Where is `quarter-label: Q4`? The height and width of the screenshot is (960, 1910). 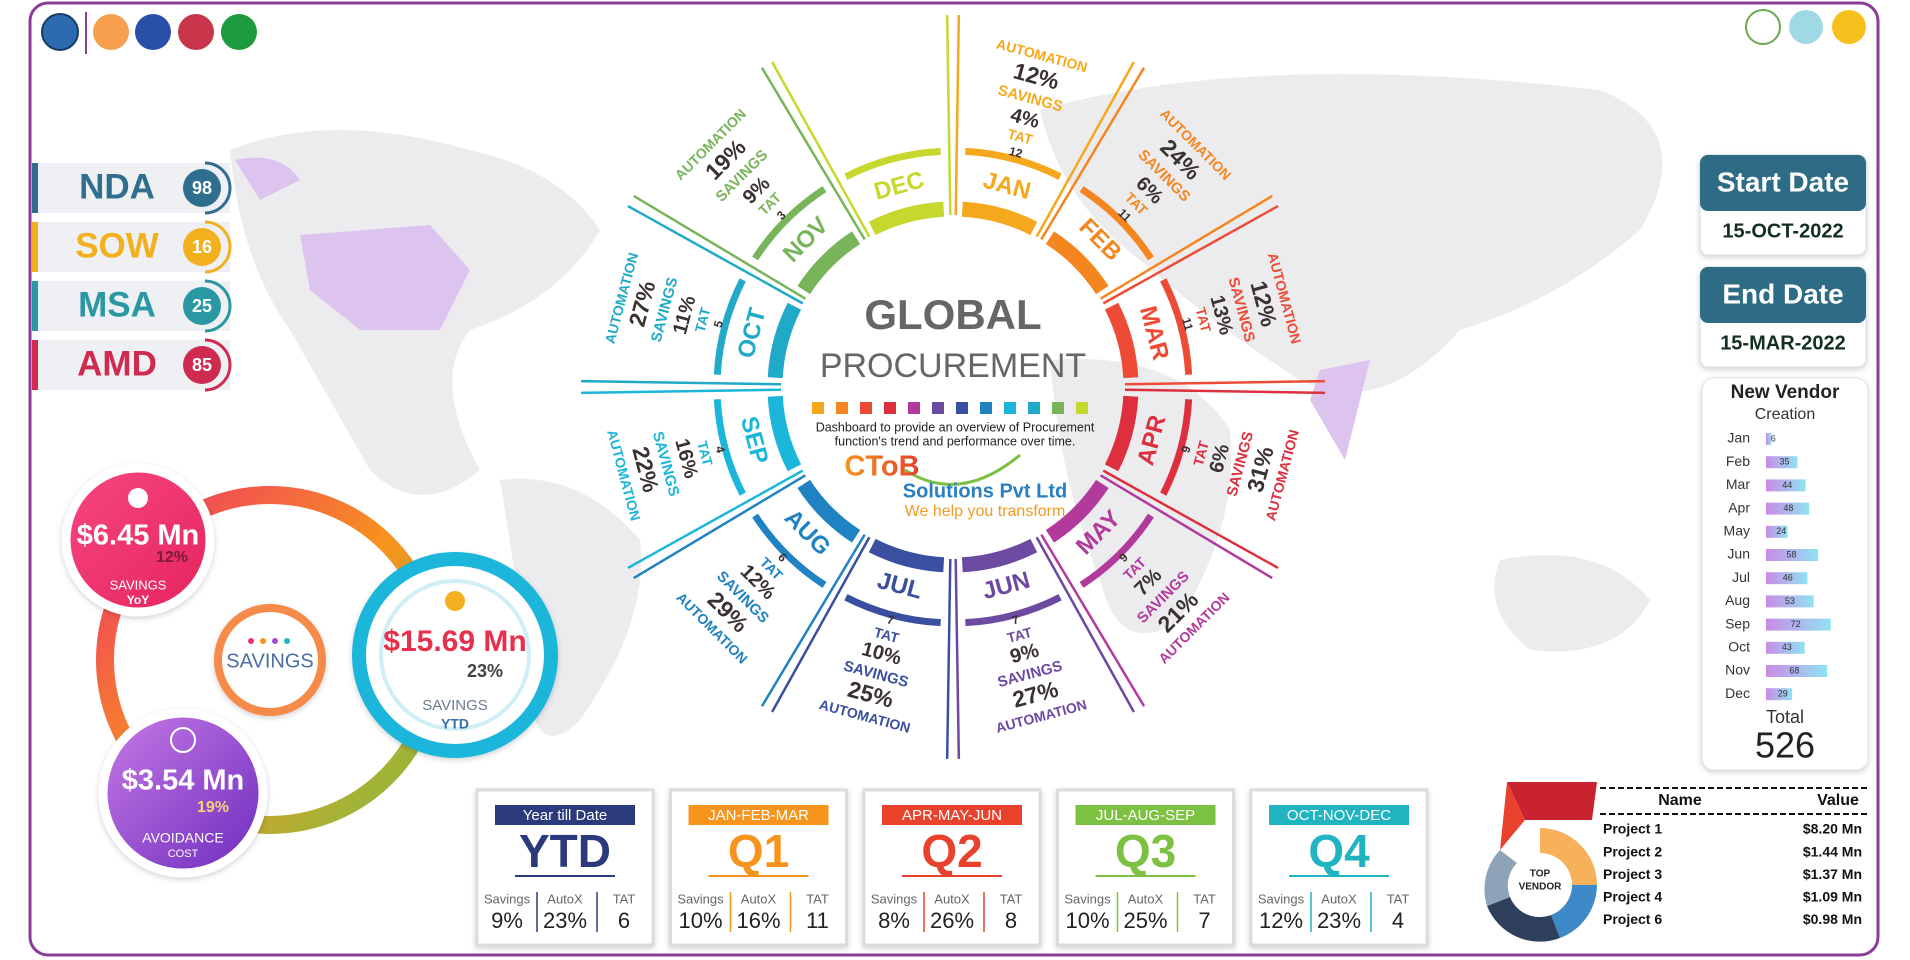
quarter-label: Q4 is located at coordinates (1339, 851).